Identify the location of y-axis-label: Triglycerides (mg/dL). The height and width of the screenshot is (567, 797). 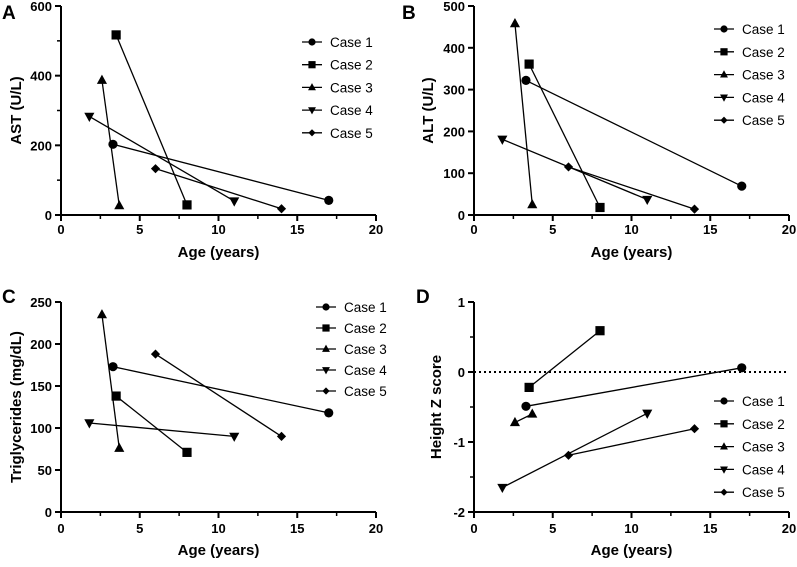
(16, 407).